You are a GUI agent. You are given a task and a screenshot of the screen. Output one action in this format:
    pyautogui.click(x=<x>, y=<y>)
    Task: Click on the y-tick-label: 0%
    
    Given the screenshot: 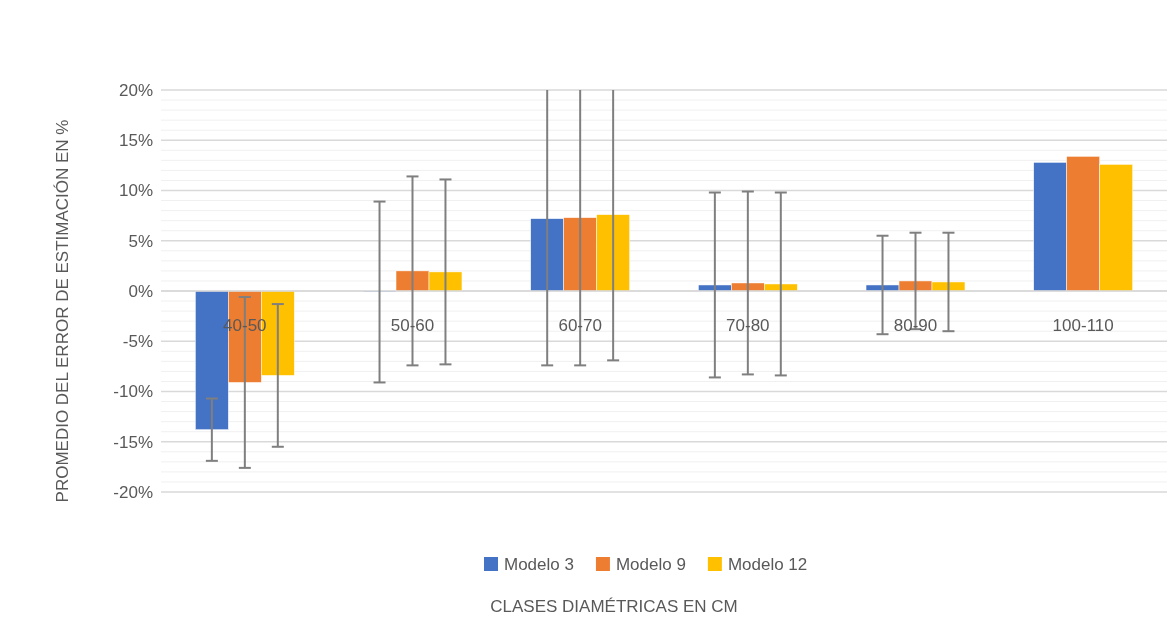 What is the action you would take?
    pyautogui.click(x=140, y=291)
    